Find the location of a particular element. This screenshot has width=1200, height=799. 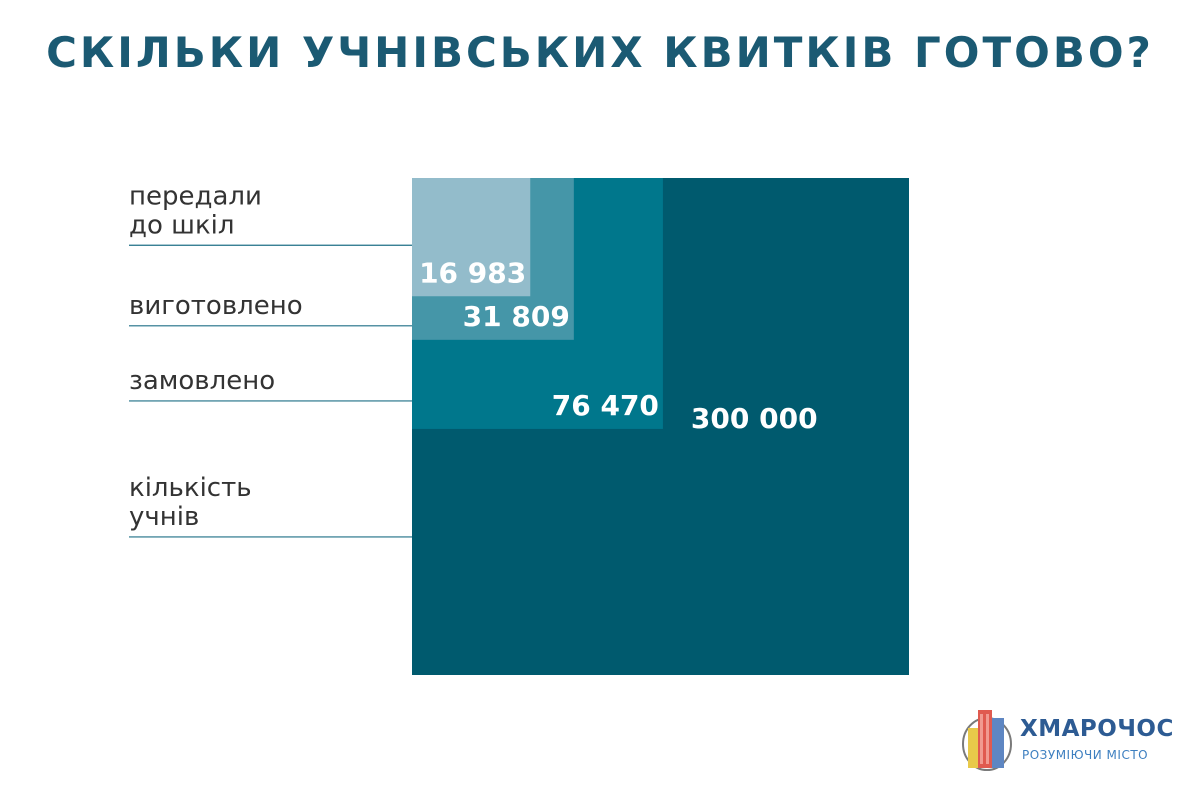

category-label-3-0: передали is located at coordinates (195, 196).